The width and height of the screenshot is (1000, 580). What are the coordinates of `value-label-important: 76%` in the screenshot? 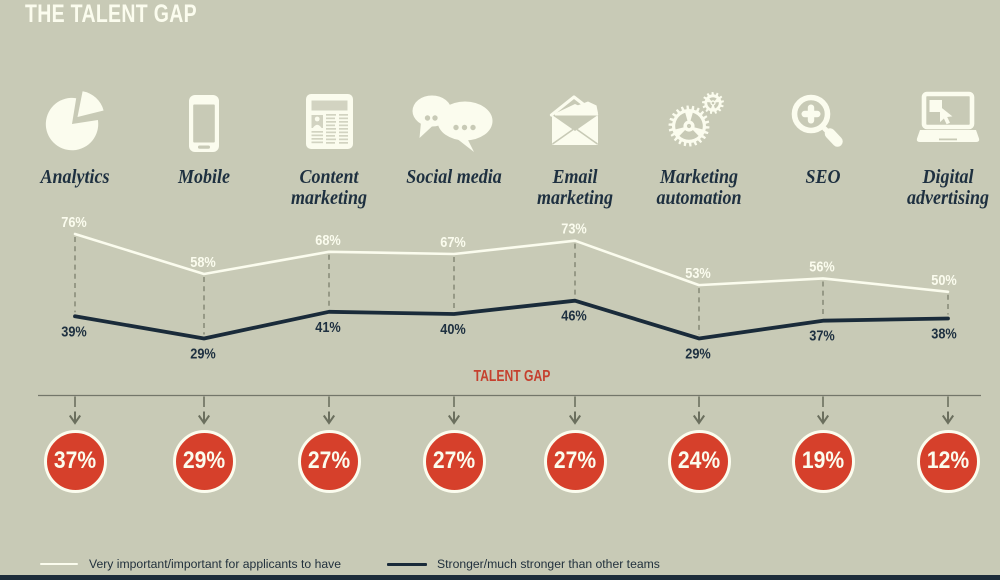 It's located at (74, 222).